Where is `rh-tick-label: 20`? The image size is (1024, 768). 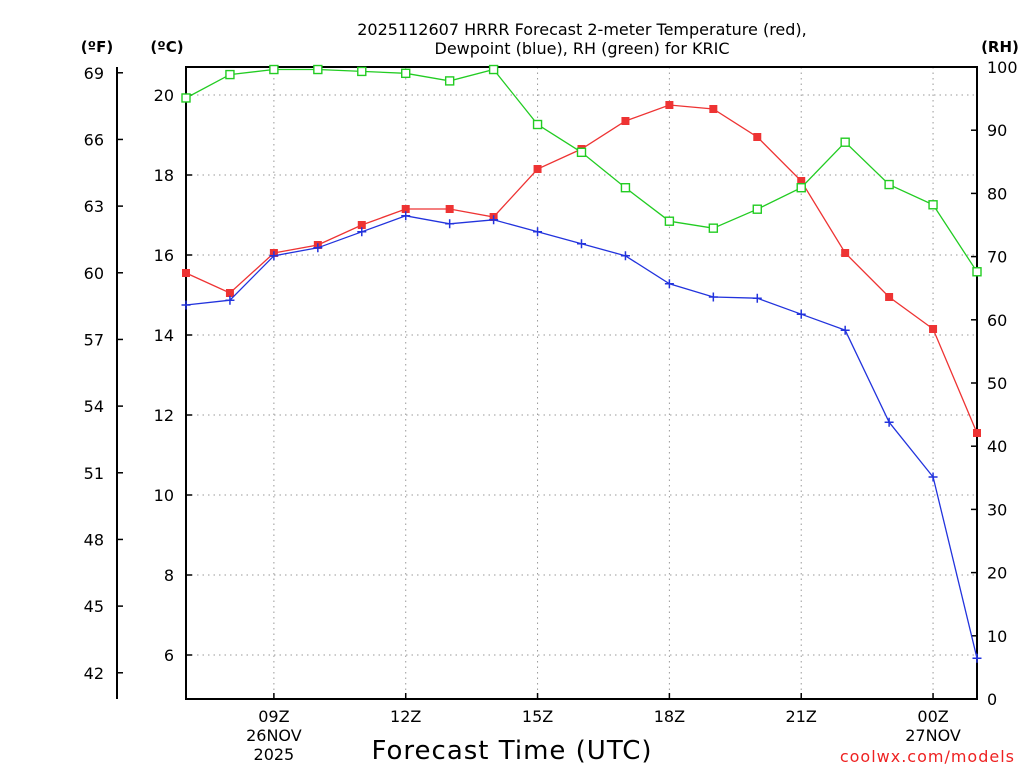
rh-tick-label: 20 is located at coordinates (997, 573).